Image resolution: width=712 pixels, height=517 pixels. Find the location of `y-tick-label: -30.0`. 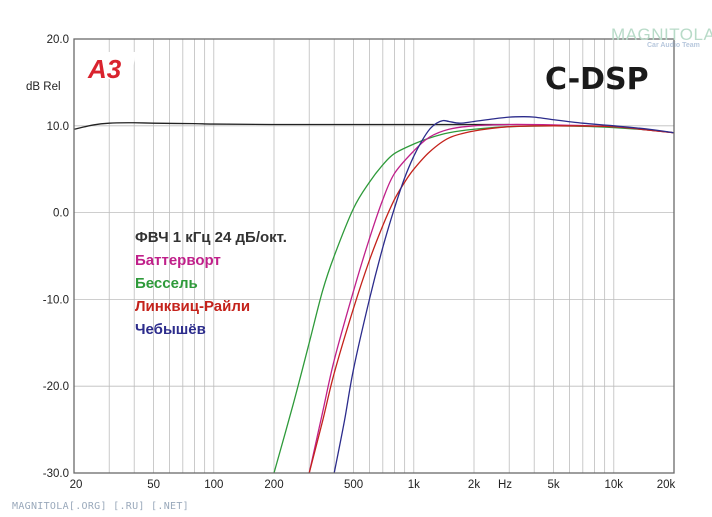

y-tick-label: -30.0 is located at coordinates (56, 474).